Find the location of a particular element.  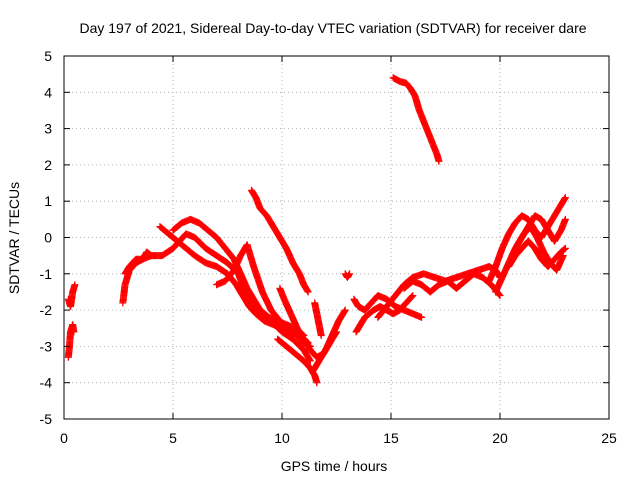

x-axis-label: GPS time / hours is located at coordinates (334, 466).